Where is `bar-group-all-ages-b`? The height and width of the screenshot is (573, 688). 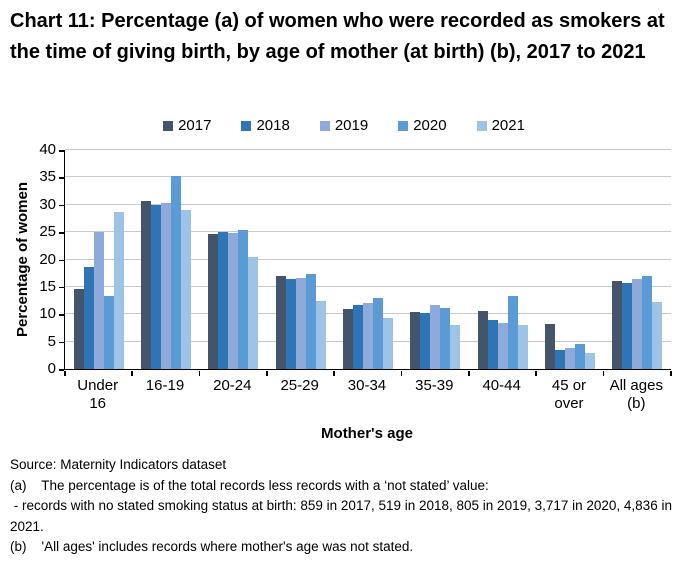 bar-group-all-ages-b is located at coordinates (637, 259).